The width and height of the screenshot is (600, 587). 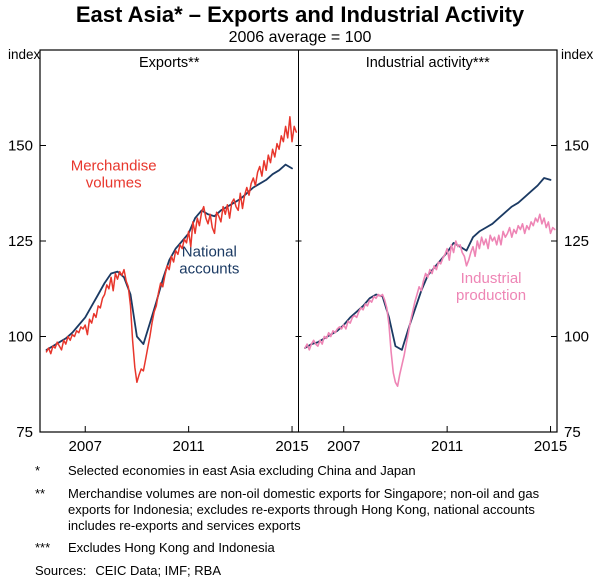 What do you see at coordinates (300, 37) in the screenshot?
I see `chart-subtitle: 2006 average = 100` at bounding box center [300, 37].